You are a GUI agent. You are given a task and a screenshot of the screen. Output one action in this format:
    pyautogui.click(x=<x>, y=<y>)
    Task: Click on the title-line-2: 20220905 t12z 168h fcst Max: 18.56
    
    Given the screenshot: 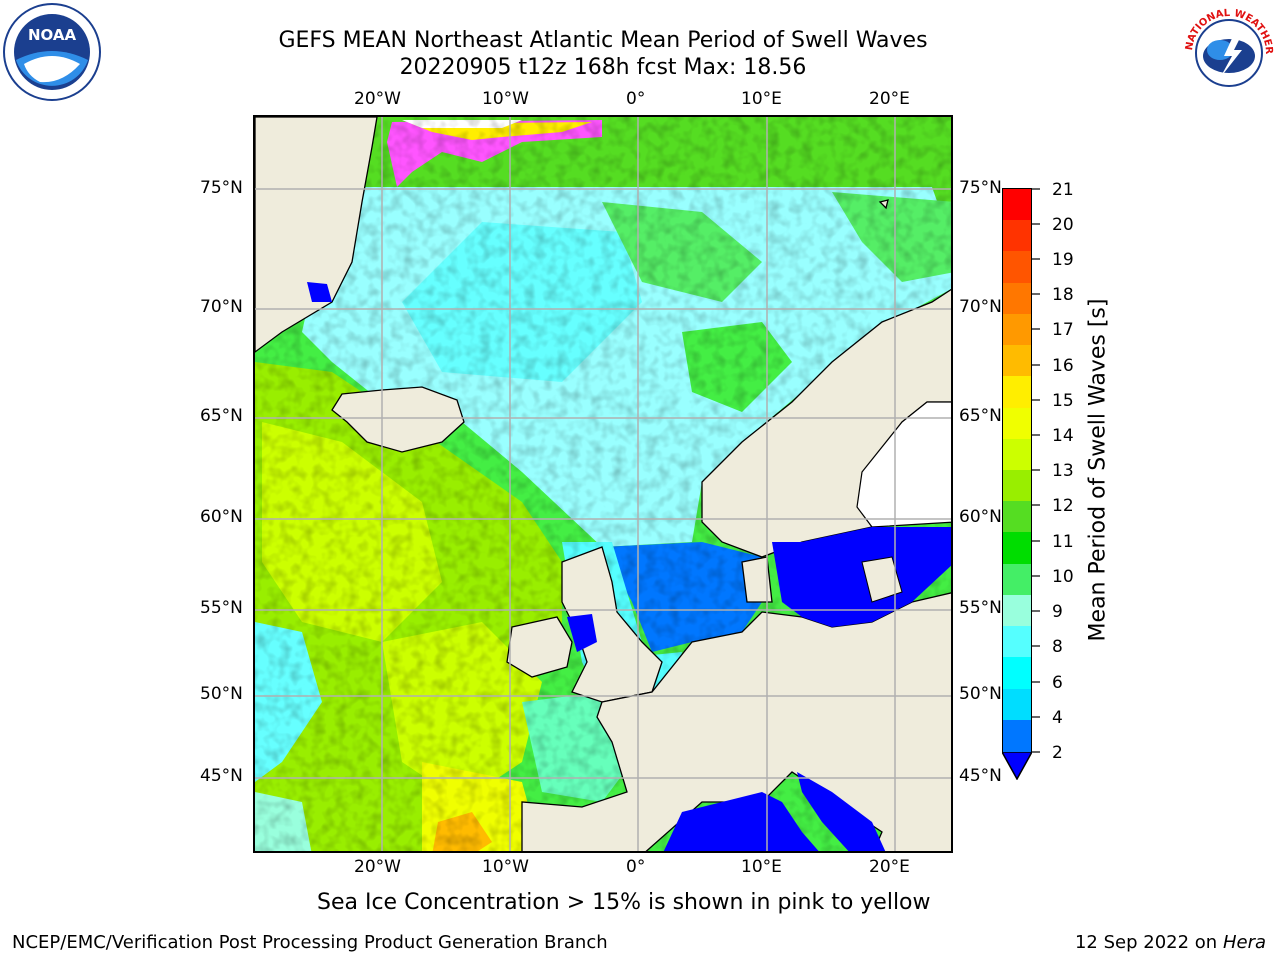 What is the action you would take?
    pyautogui.click(x=603, y=67)
    